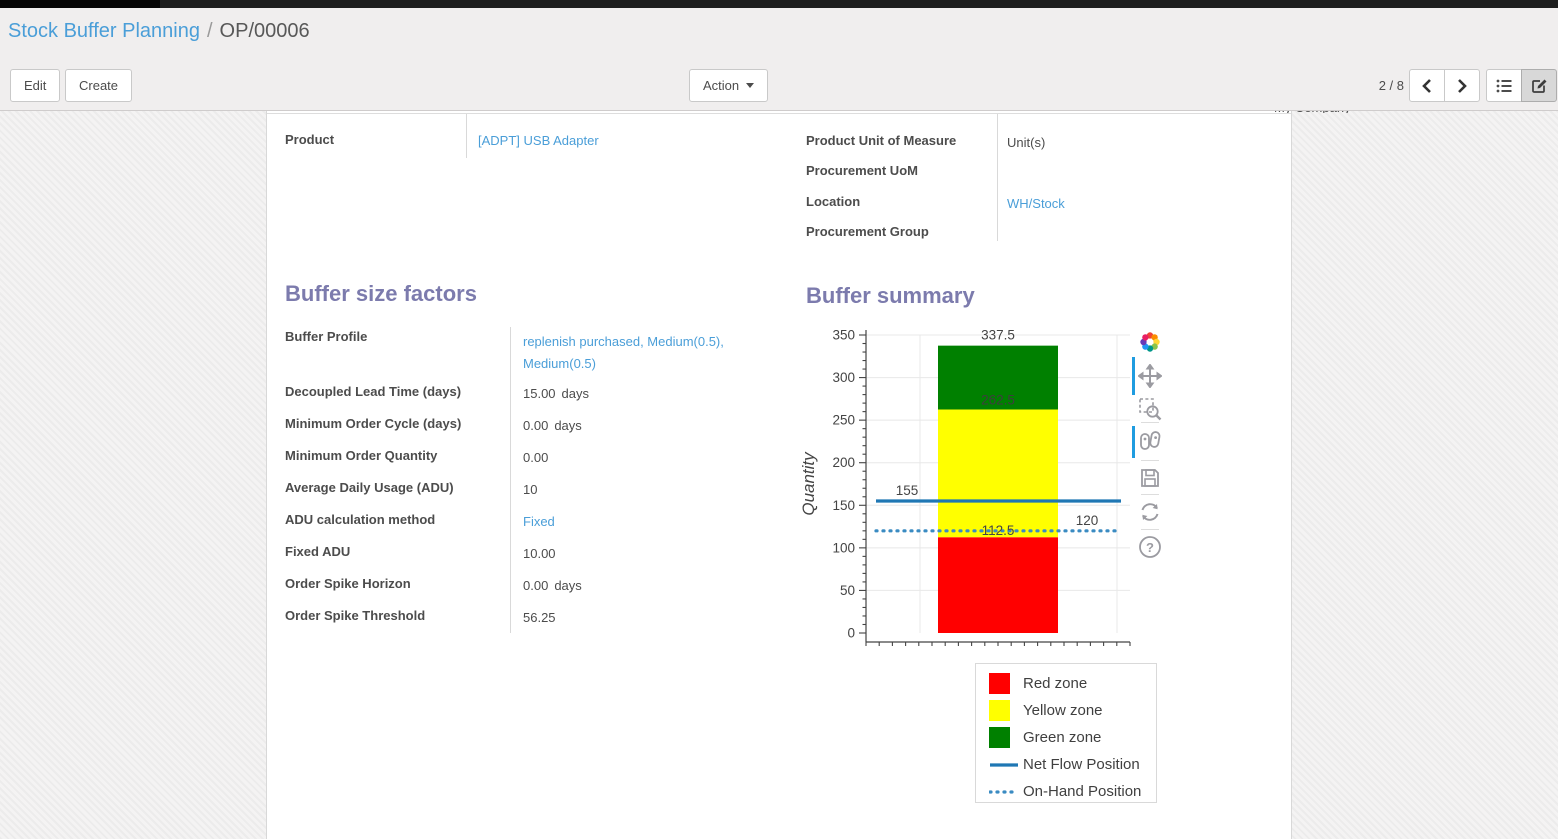 The width and height of the screenshot is (1558, 839). I want to click on buffer-size-factors-heading: Buffer size factors, so click(381, 293).